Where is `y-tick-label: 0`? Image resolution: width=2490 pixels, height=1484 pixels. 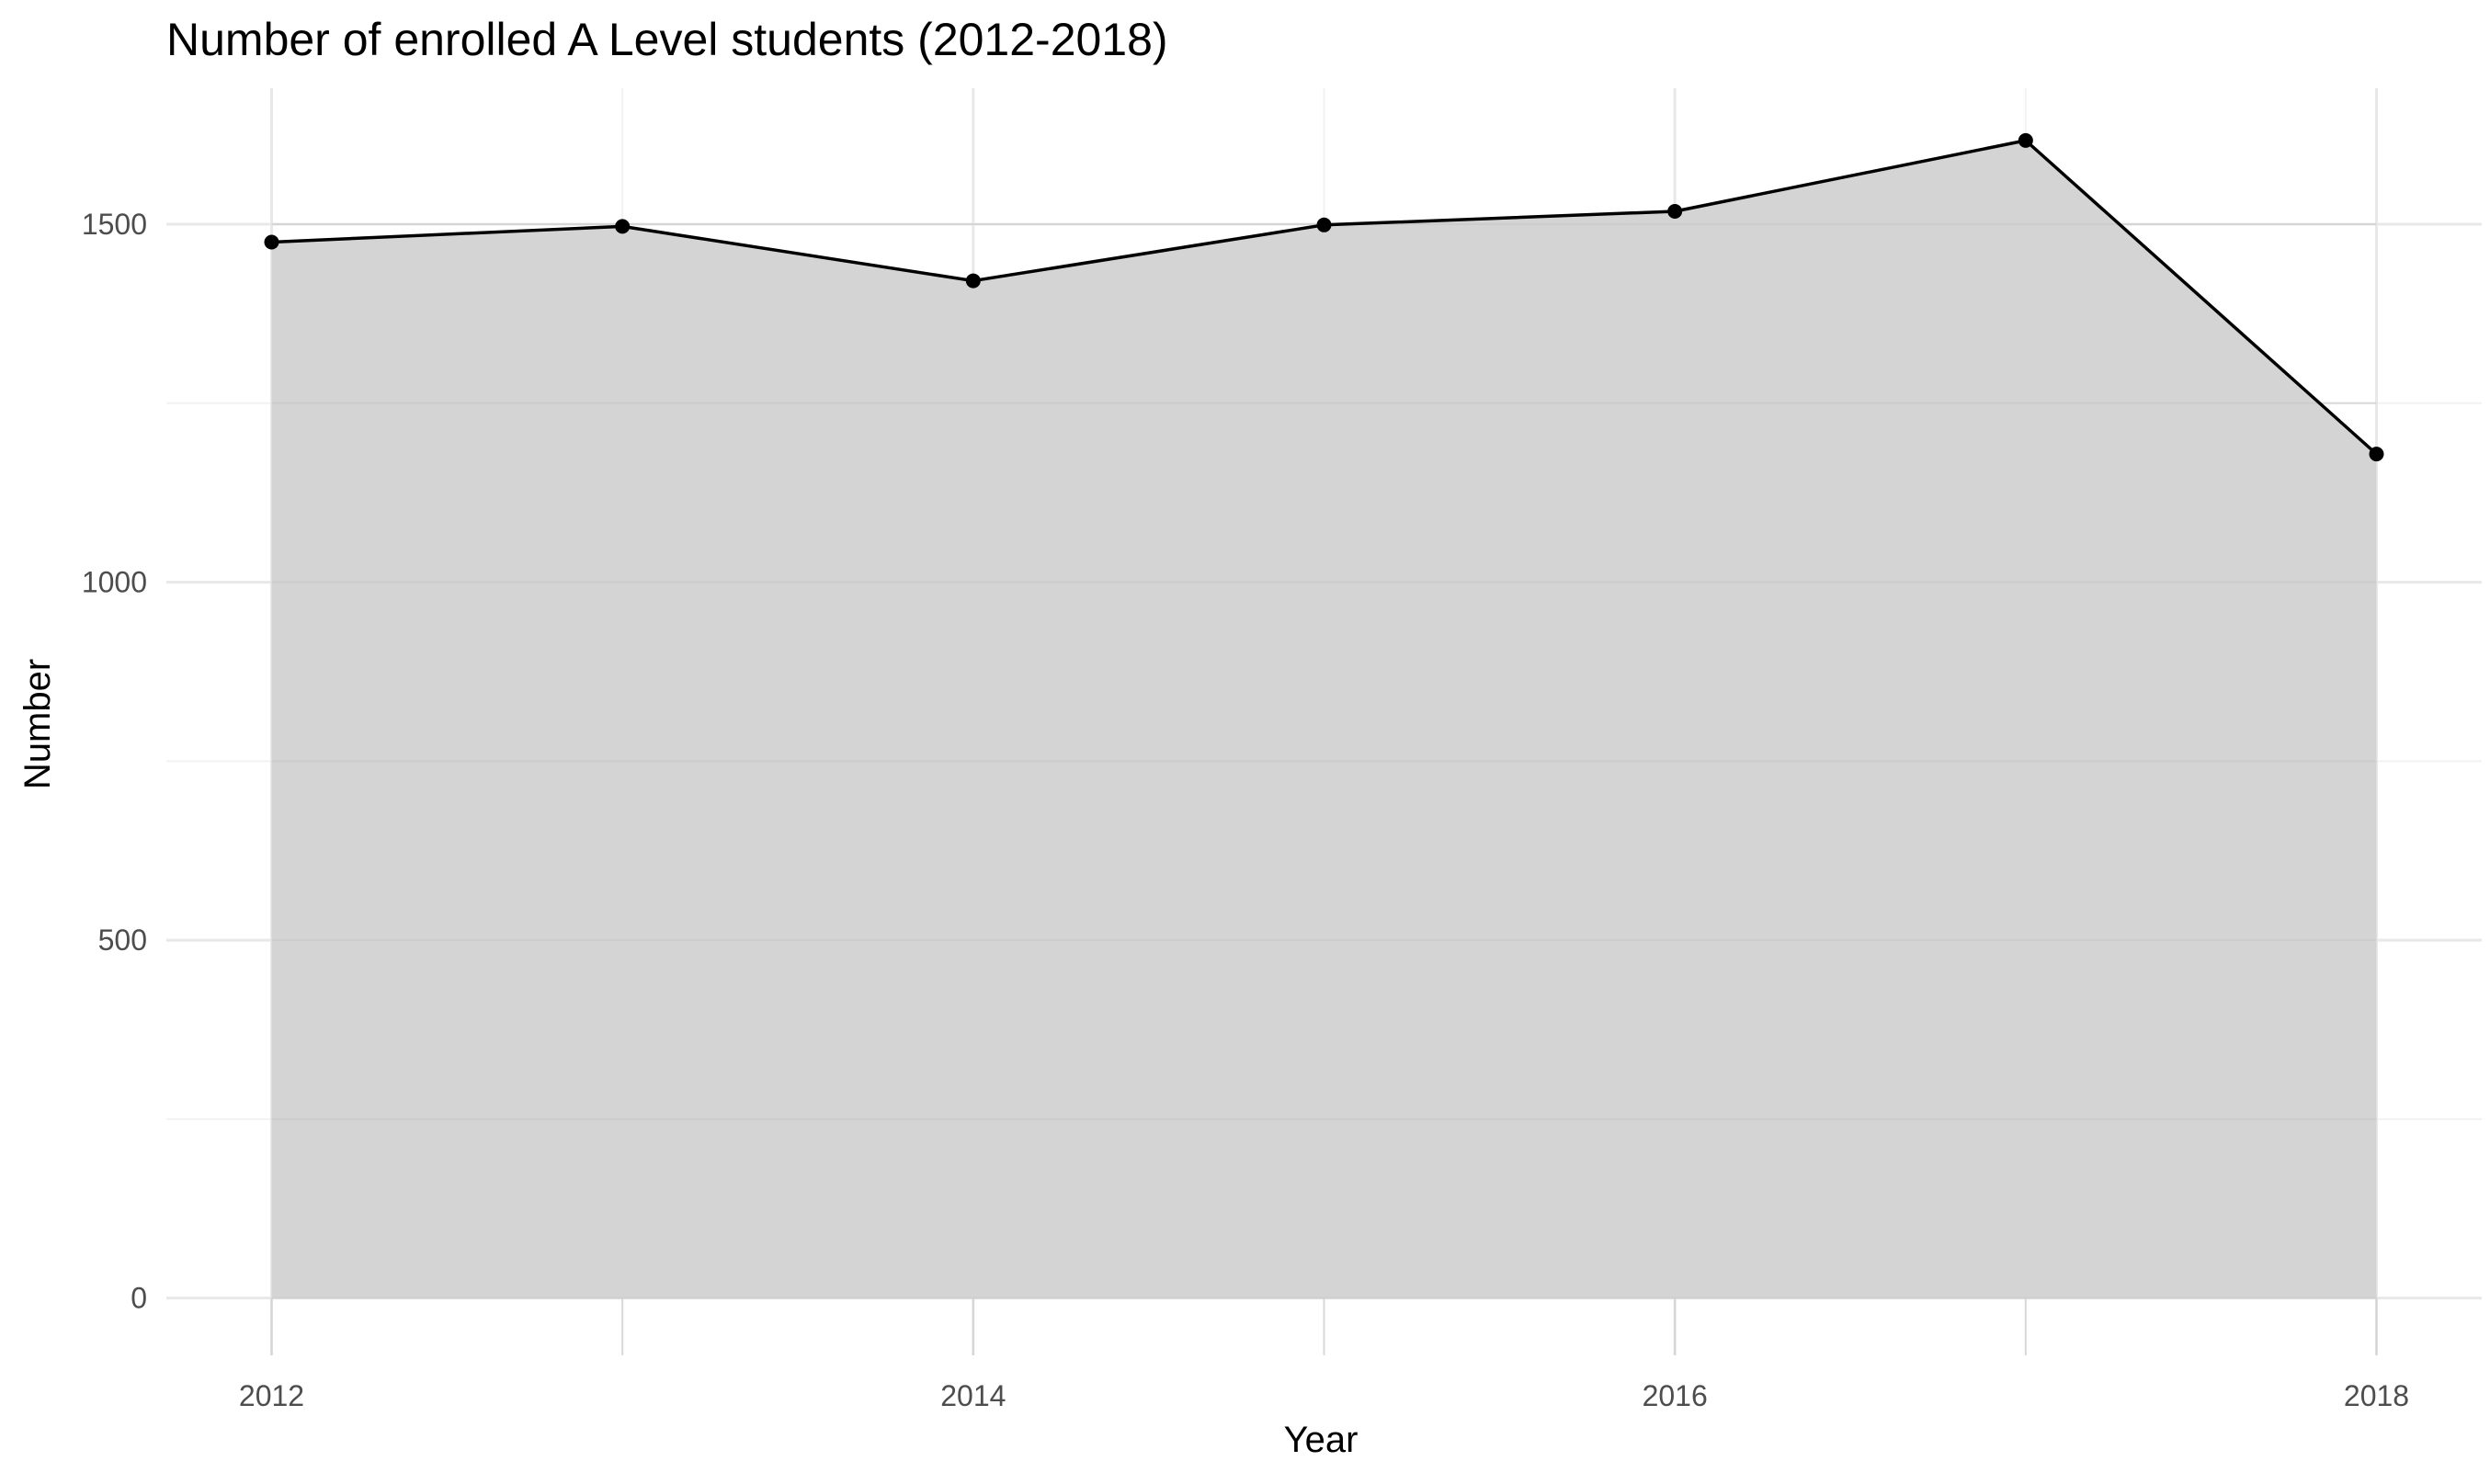 y-tick-label: 0 is located at coordinates (139, 1298).